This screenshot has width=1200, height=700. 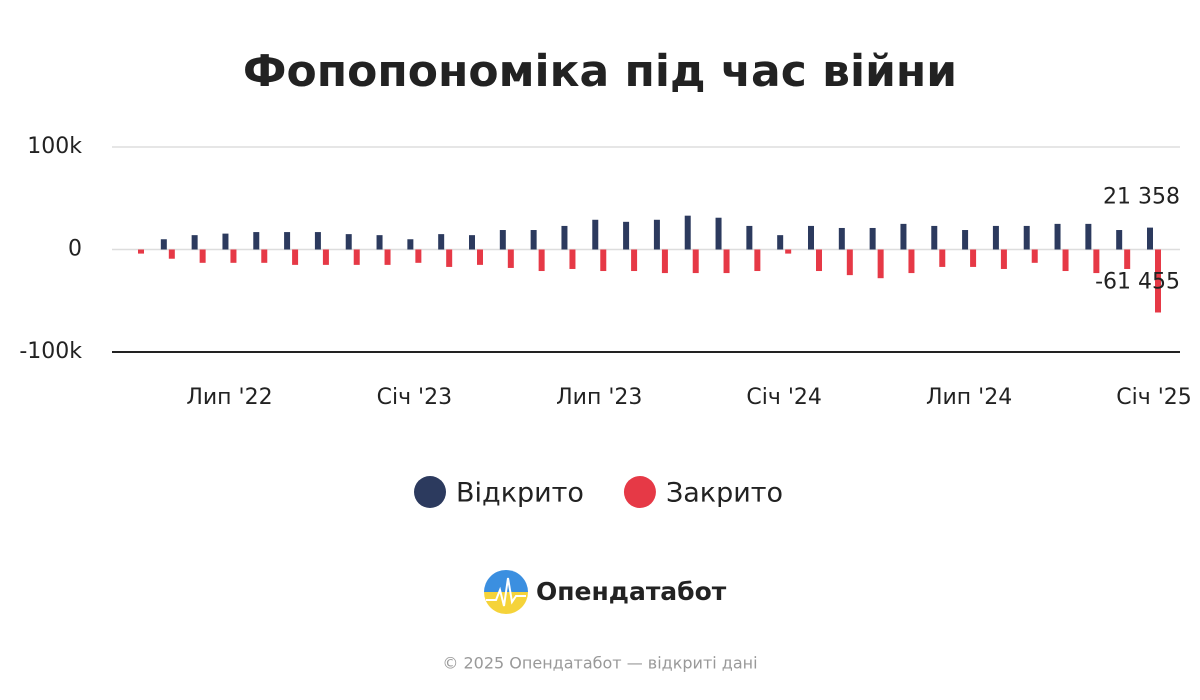 What do you see at coordinates (520, 493) in the screenshot?
I see `legend-label: Відкрито` at bounding box center [520, 493].